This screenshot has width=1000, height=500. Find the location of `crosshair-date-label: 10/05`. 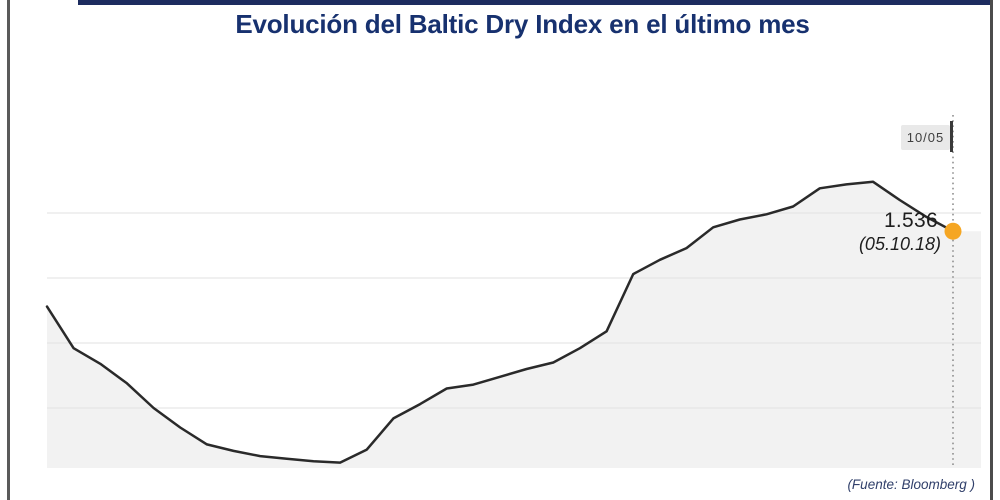

crosshair-date-label: 10/05 is located at coordinates (925, 137).